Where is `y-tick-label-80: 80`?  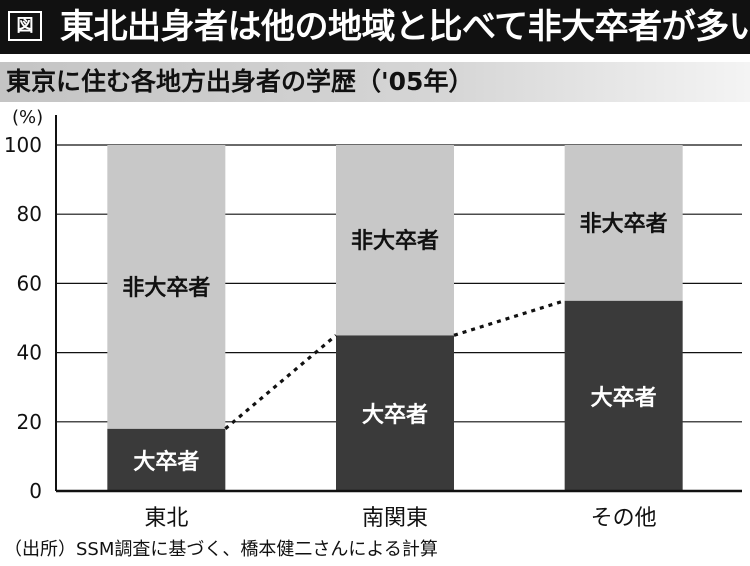
y-tick-label-80: 80 is located at coordinates (29, 214).